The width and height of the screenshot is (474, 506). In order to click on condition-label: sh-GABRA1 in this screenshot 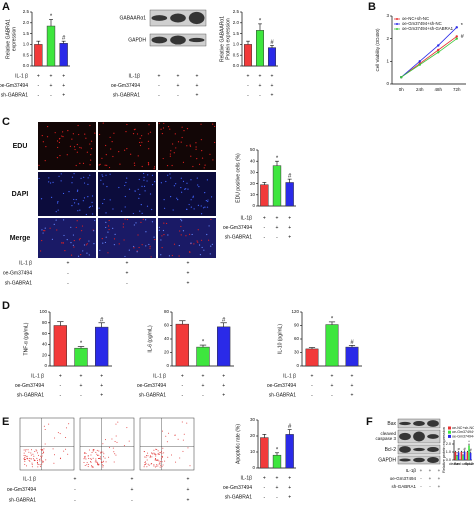, I will do `click(14, 95)`.